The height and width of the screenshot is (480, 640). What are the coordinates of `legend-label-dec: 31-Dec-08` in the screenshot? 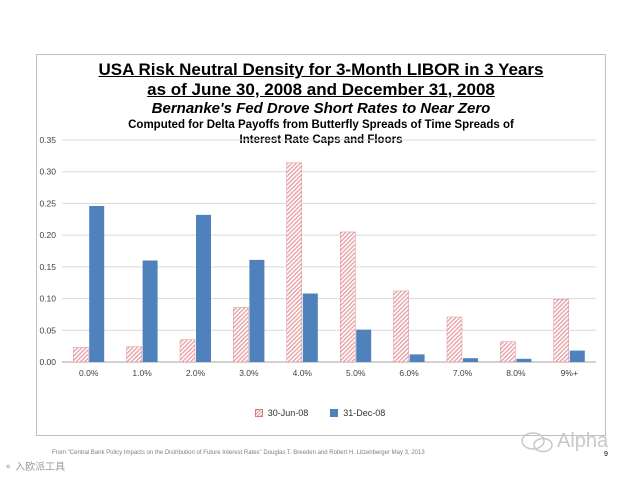 It's located at (364, 413).